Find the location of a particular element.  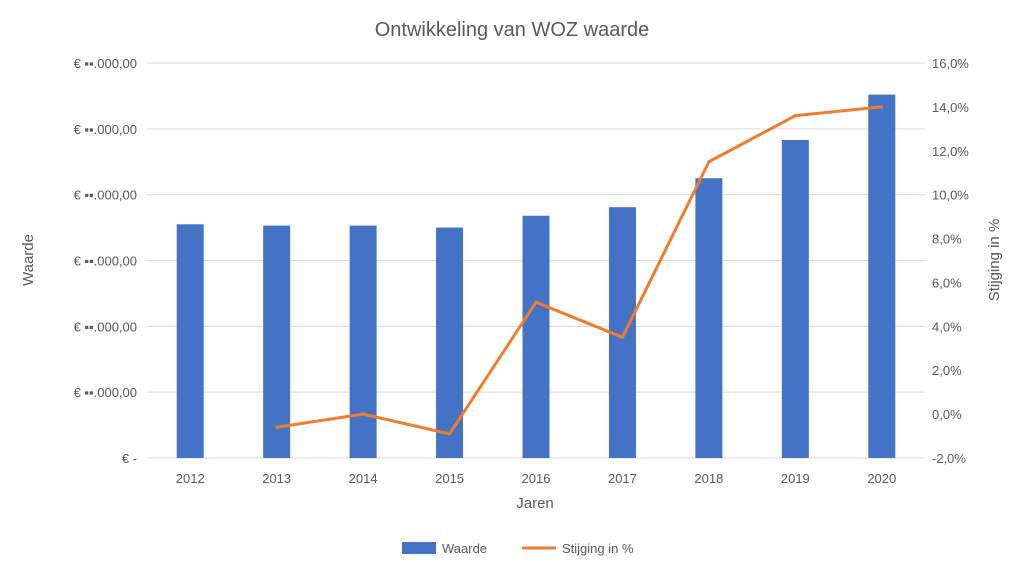

bar-2013 is located at coordinates (277, 341).